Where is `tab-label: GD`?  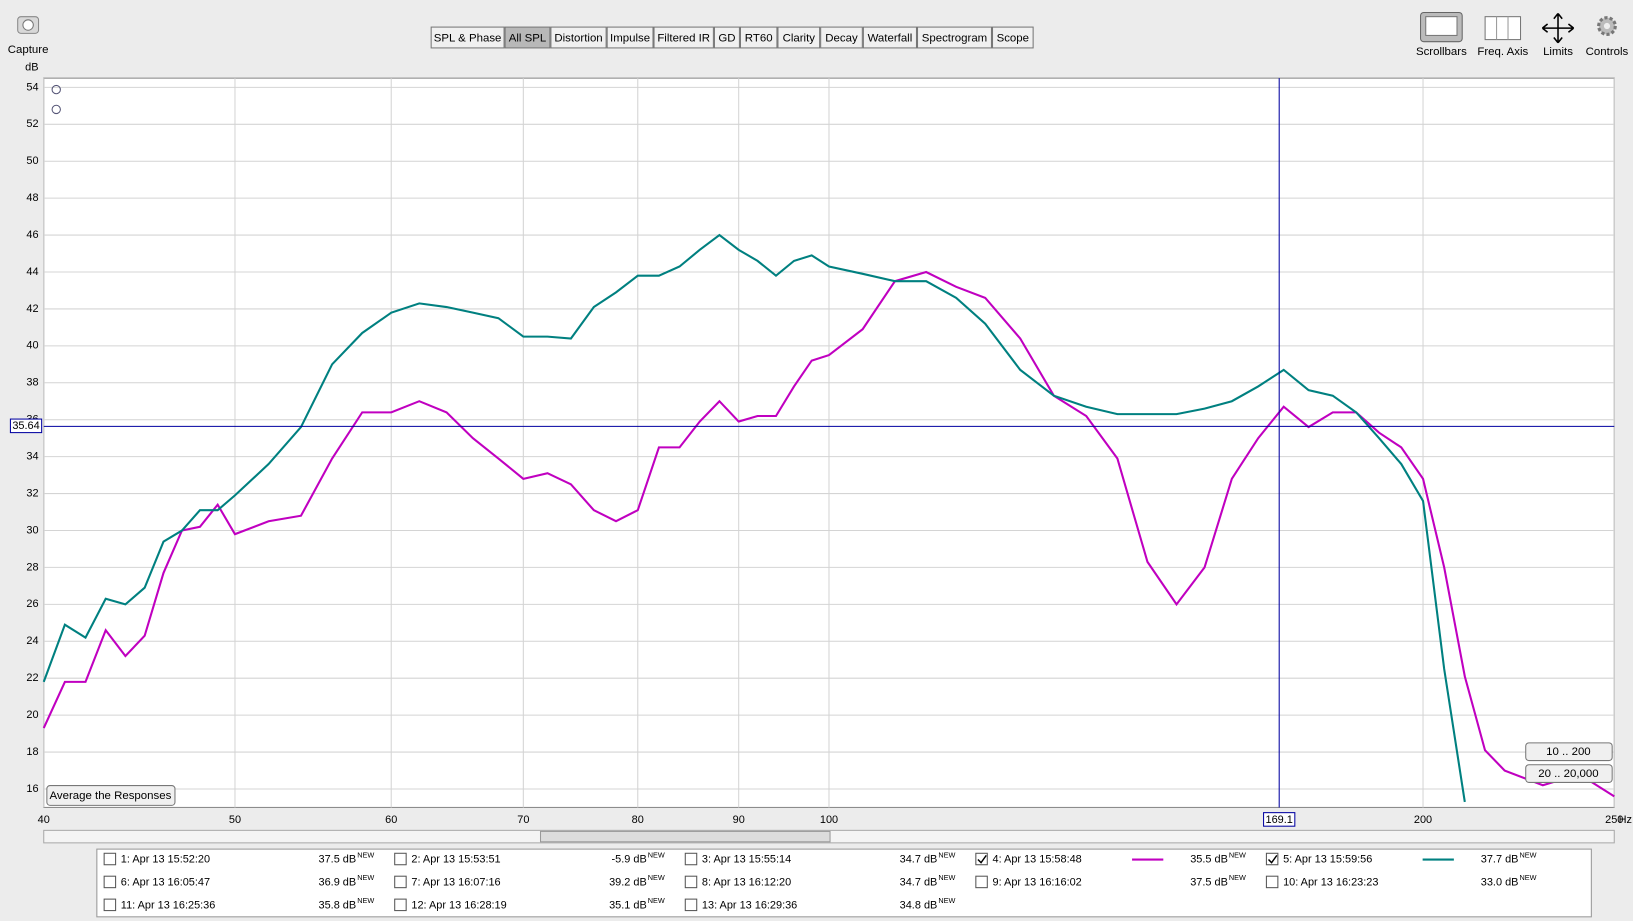
tab-label: GD is located at coordinates (726, 39).